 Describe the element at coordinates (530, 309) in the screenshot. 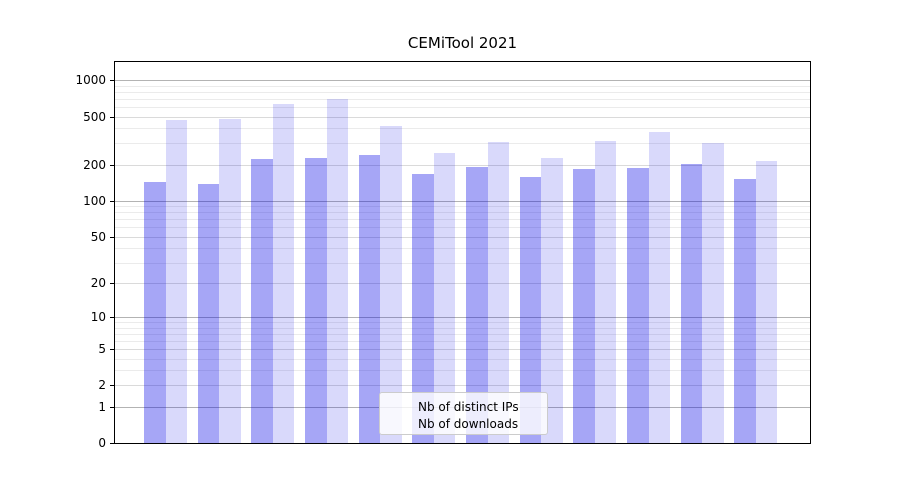

I see `bar-distinct-ips-aug` at that location.